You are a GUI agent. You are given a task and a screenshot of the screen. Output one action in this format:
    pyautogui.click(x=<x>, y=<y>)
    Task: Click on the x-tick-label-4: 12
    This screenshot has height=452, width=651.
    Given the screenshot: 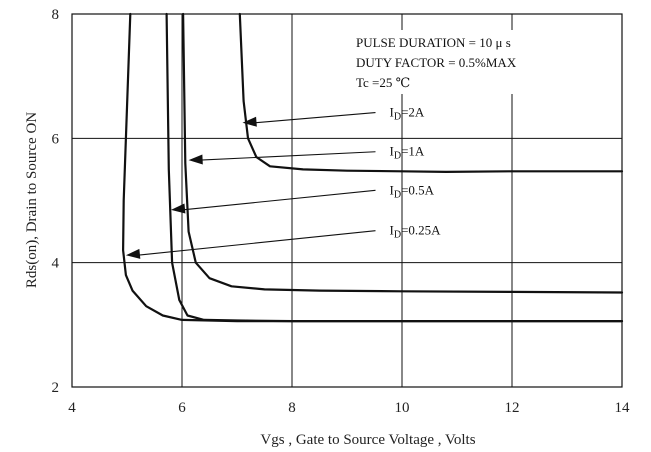 What is the action you would take?
    pyautogui.click(x=512, y=408)
    